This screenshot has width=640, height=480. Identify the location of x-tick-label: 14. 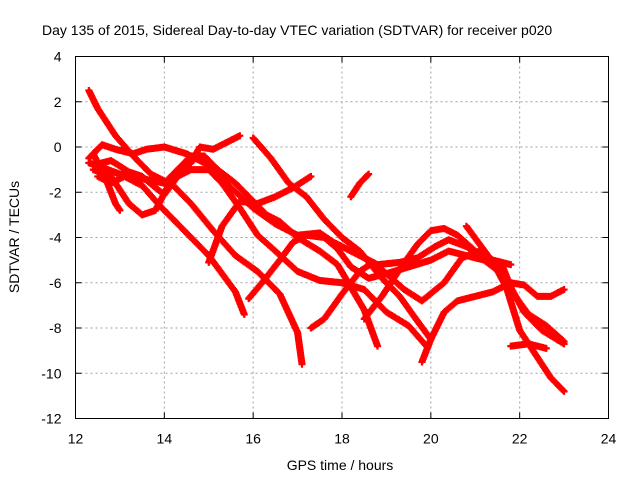
(165, 439).